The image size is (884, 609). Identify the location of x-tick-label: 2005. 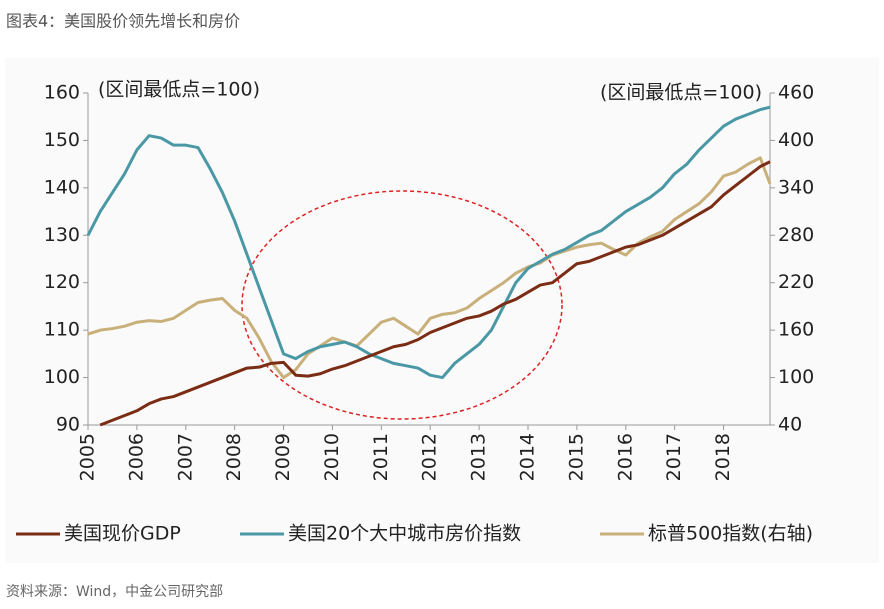
(88, 457).